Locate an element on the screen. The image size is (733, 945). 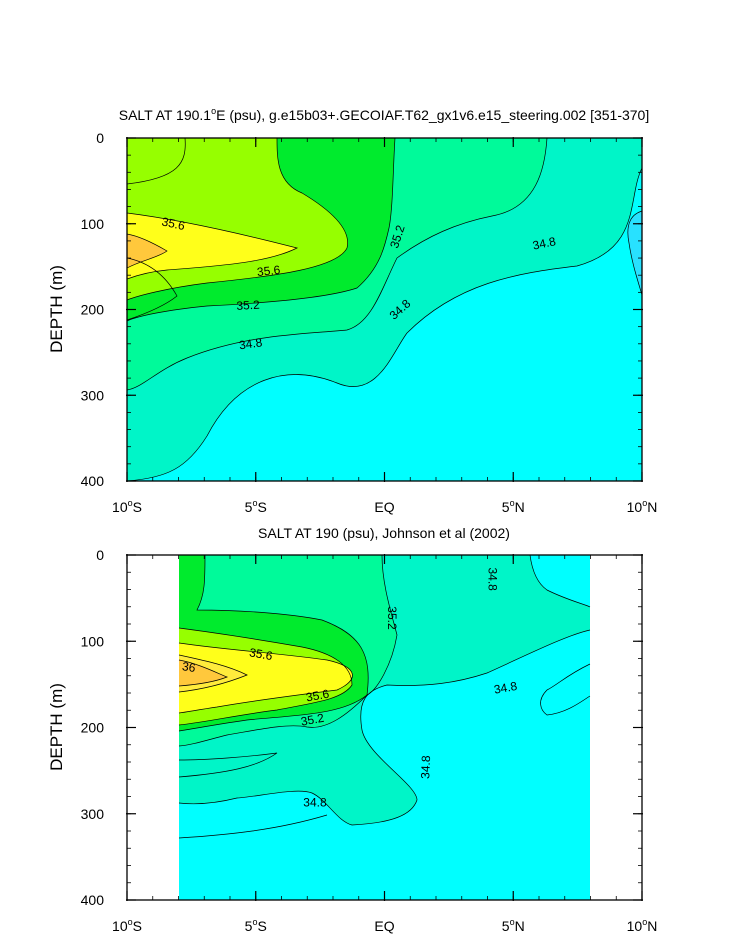
panel-2-contour-labels: 36 35.6 35.6 35.2 35.2 34.8 34.8 34.8 34.8 is located at coordinates (349, 688).